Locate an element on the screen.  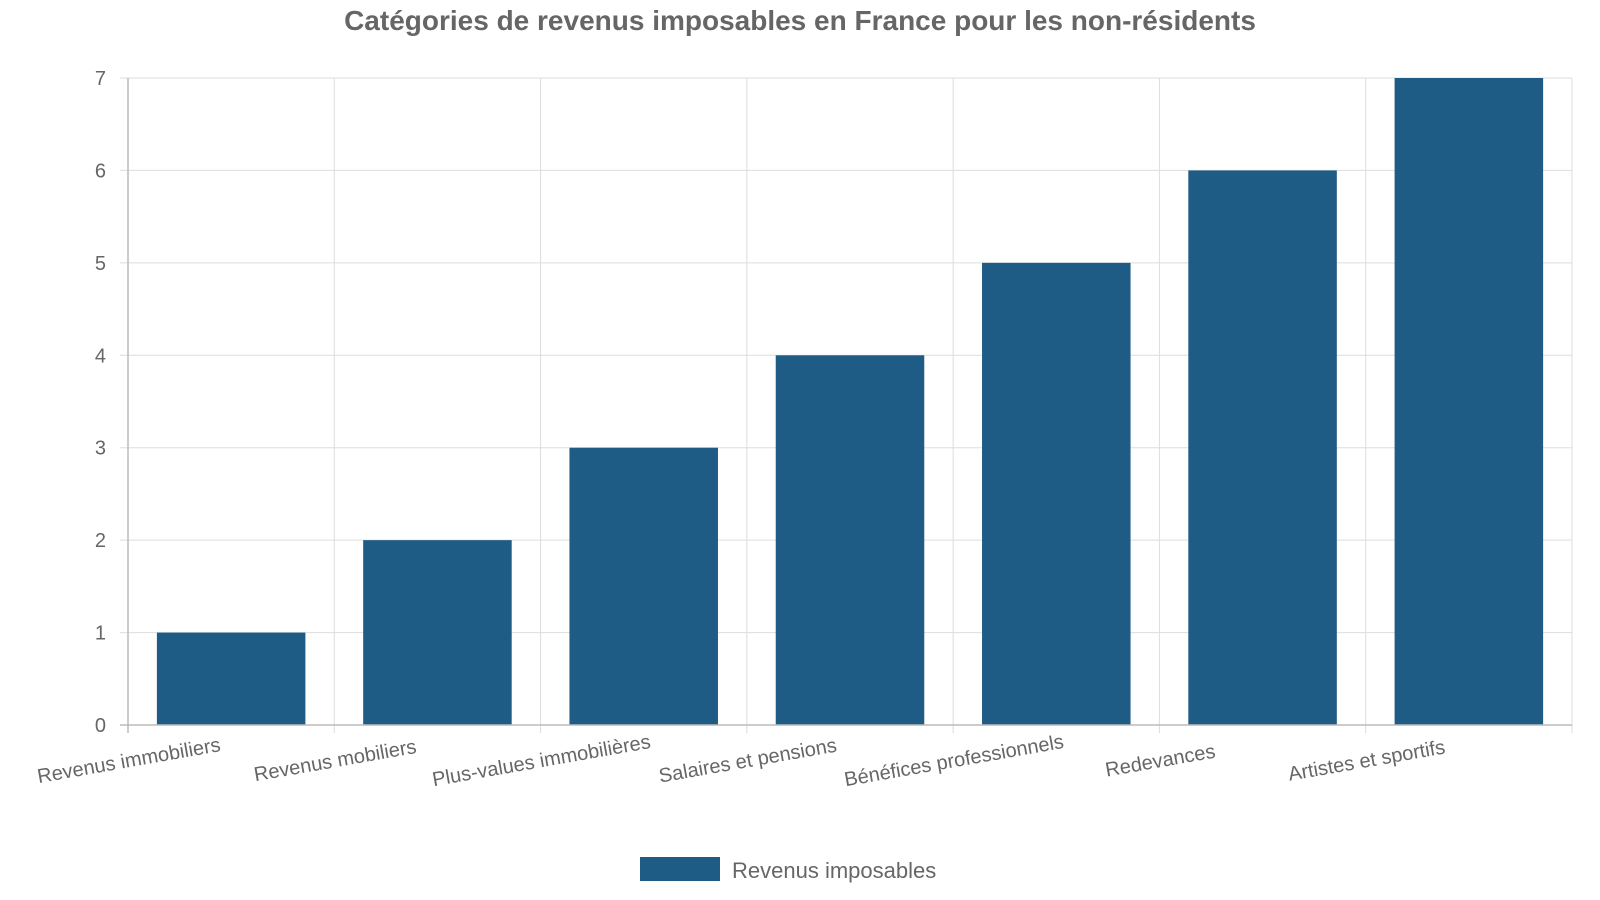
legend: Revenus imposables is located at coordinates (788, 870).